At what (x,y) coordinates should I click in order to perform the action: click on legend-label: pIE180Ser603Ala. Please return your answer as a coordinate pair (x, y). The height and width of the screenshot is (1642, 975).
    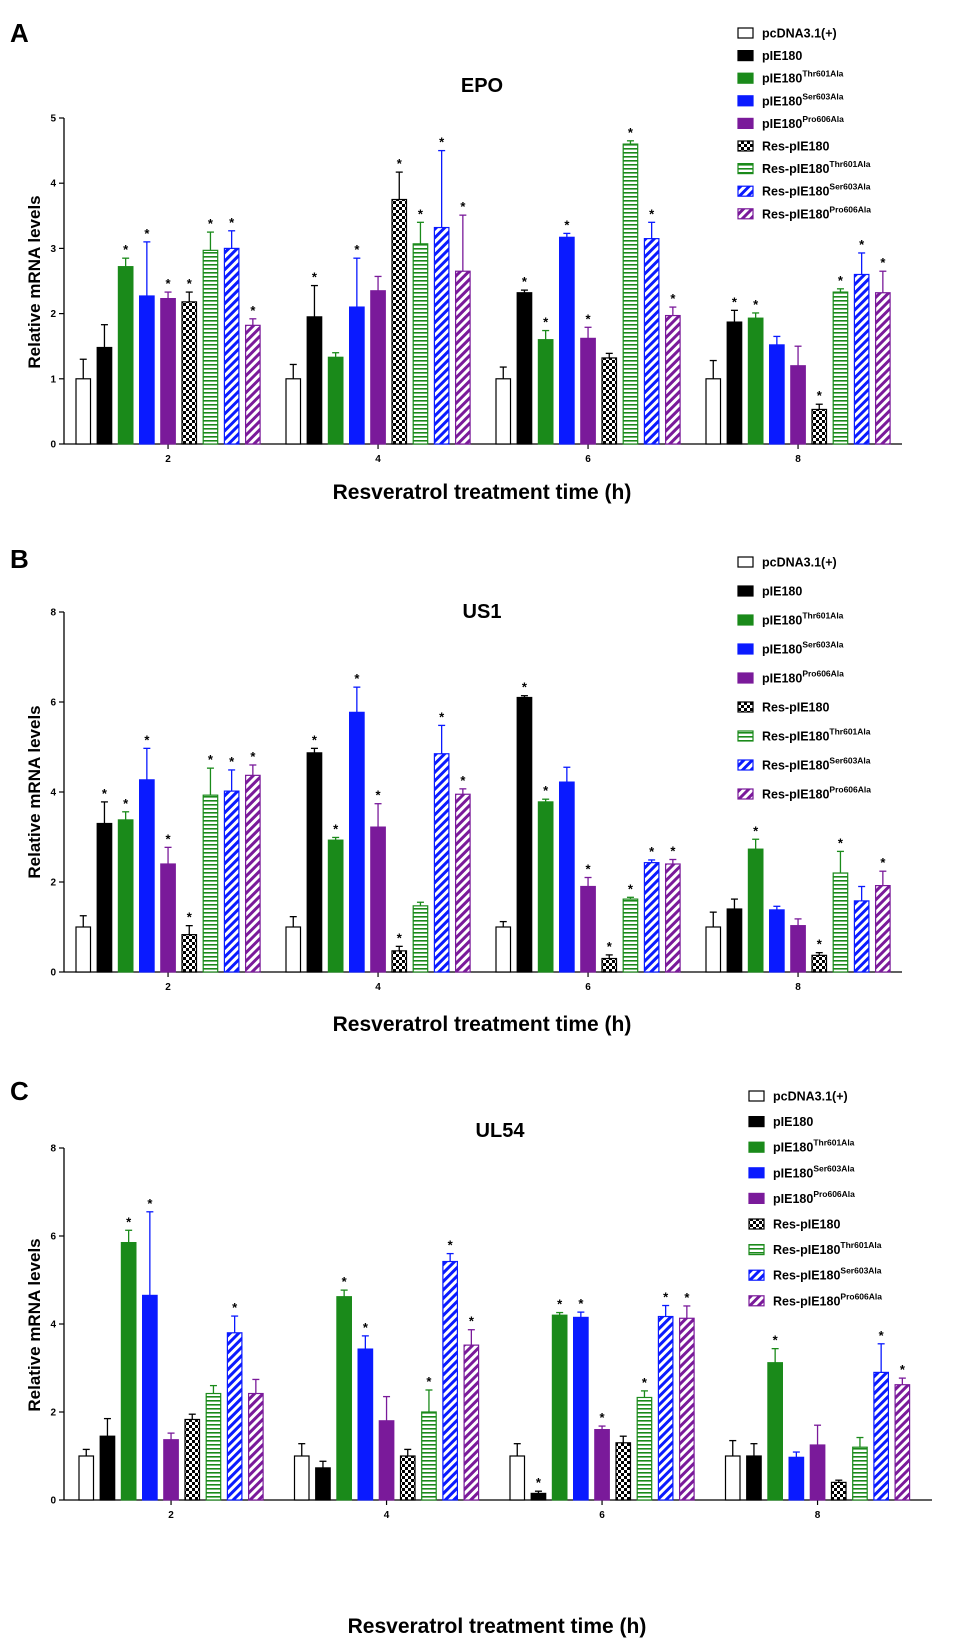
    Looking at the image, I should click on (803, 648).